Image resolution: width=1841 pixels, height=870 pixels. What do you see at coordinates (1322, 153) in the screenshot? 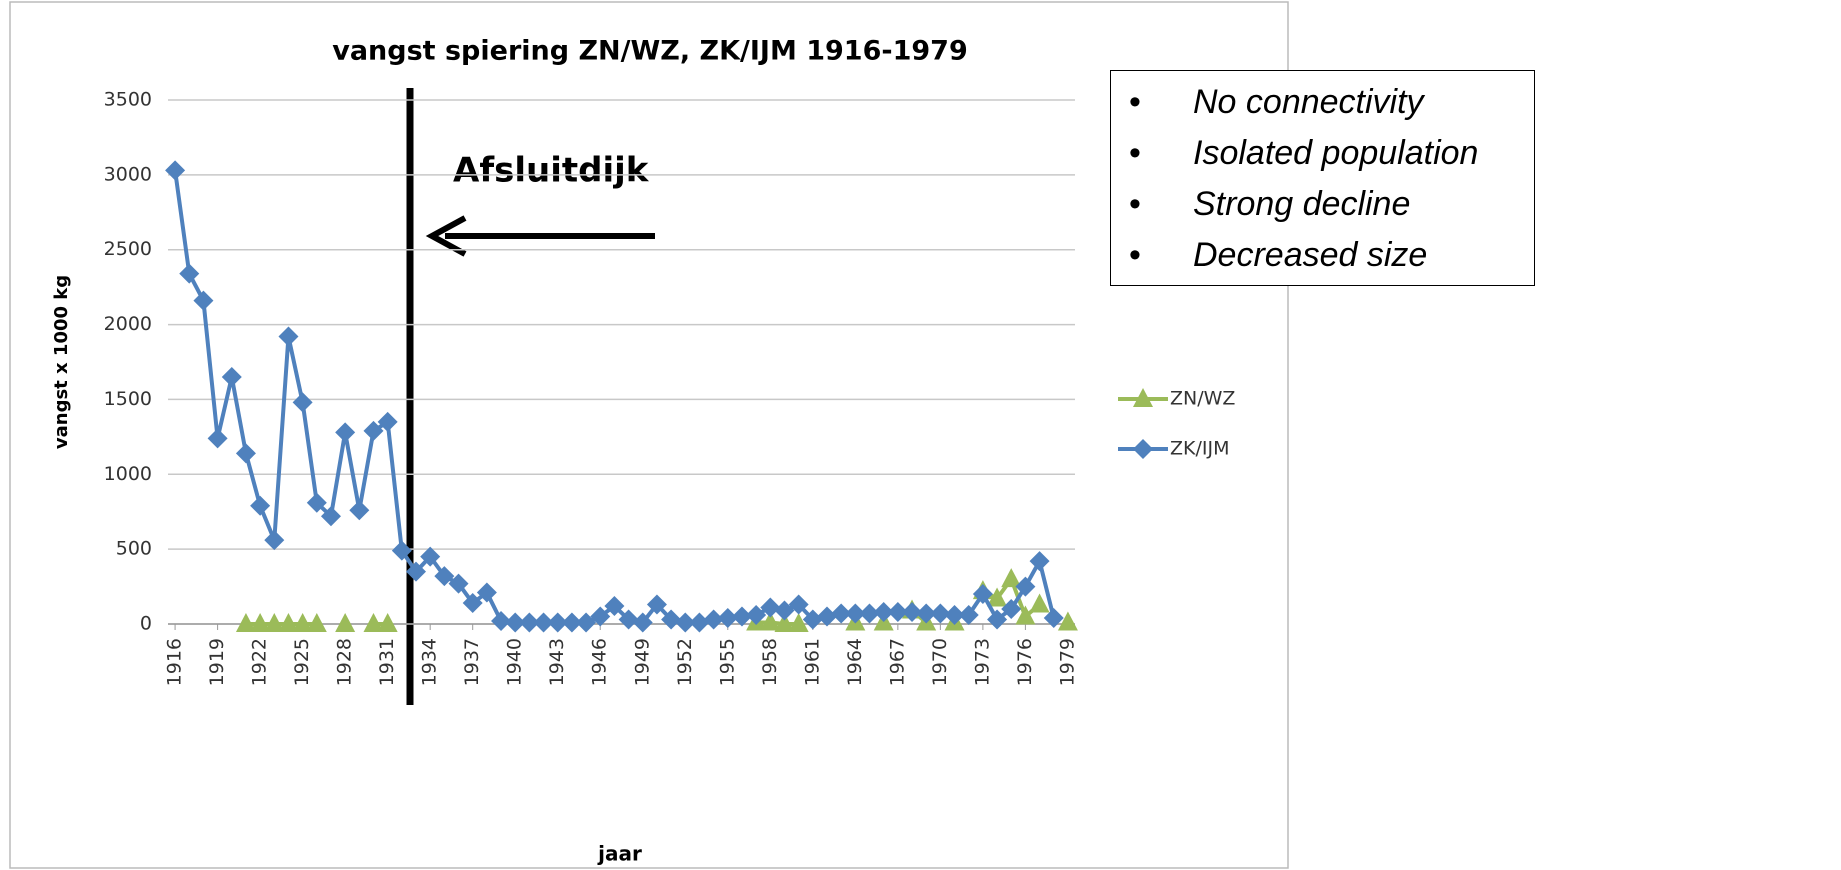
I see `note: Isolated population` at bounding box center [1322, 153].